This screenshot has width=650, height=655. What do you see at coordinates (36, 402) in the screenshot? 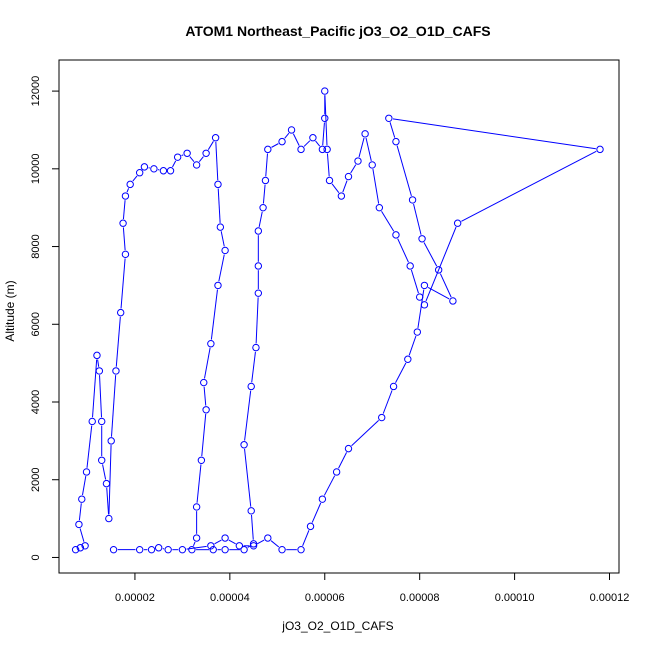
I see `y-tick-label: 4000` at bounding box center [36, 402].